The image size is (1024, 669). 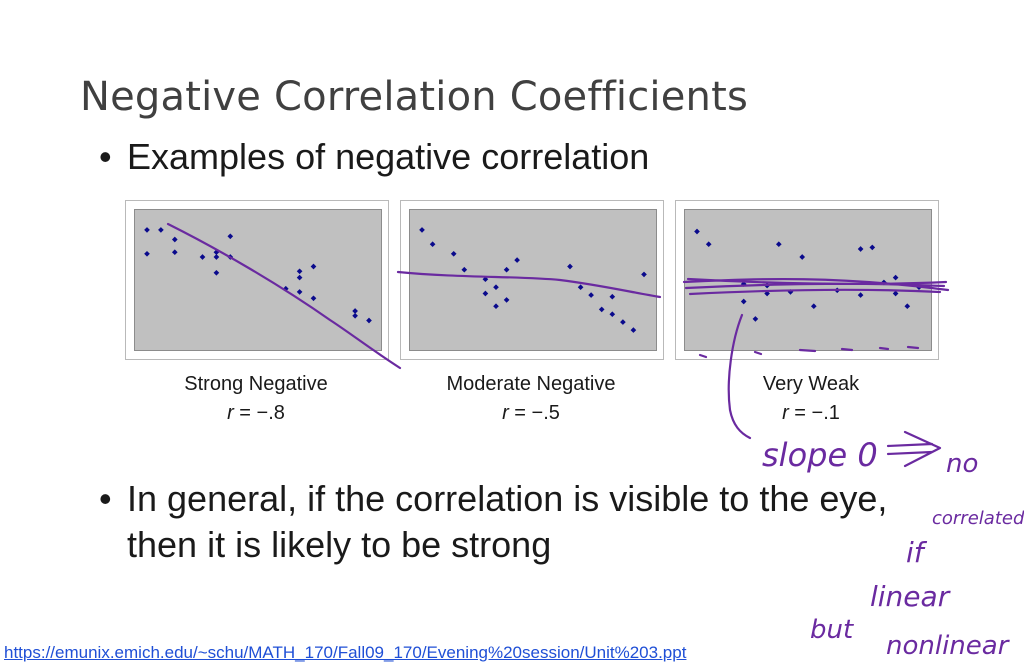 I want to click on caption-r: r = −.1, so click(x=811, y=413).